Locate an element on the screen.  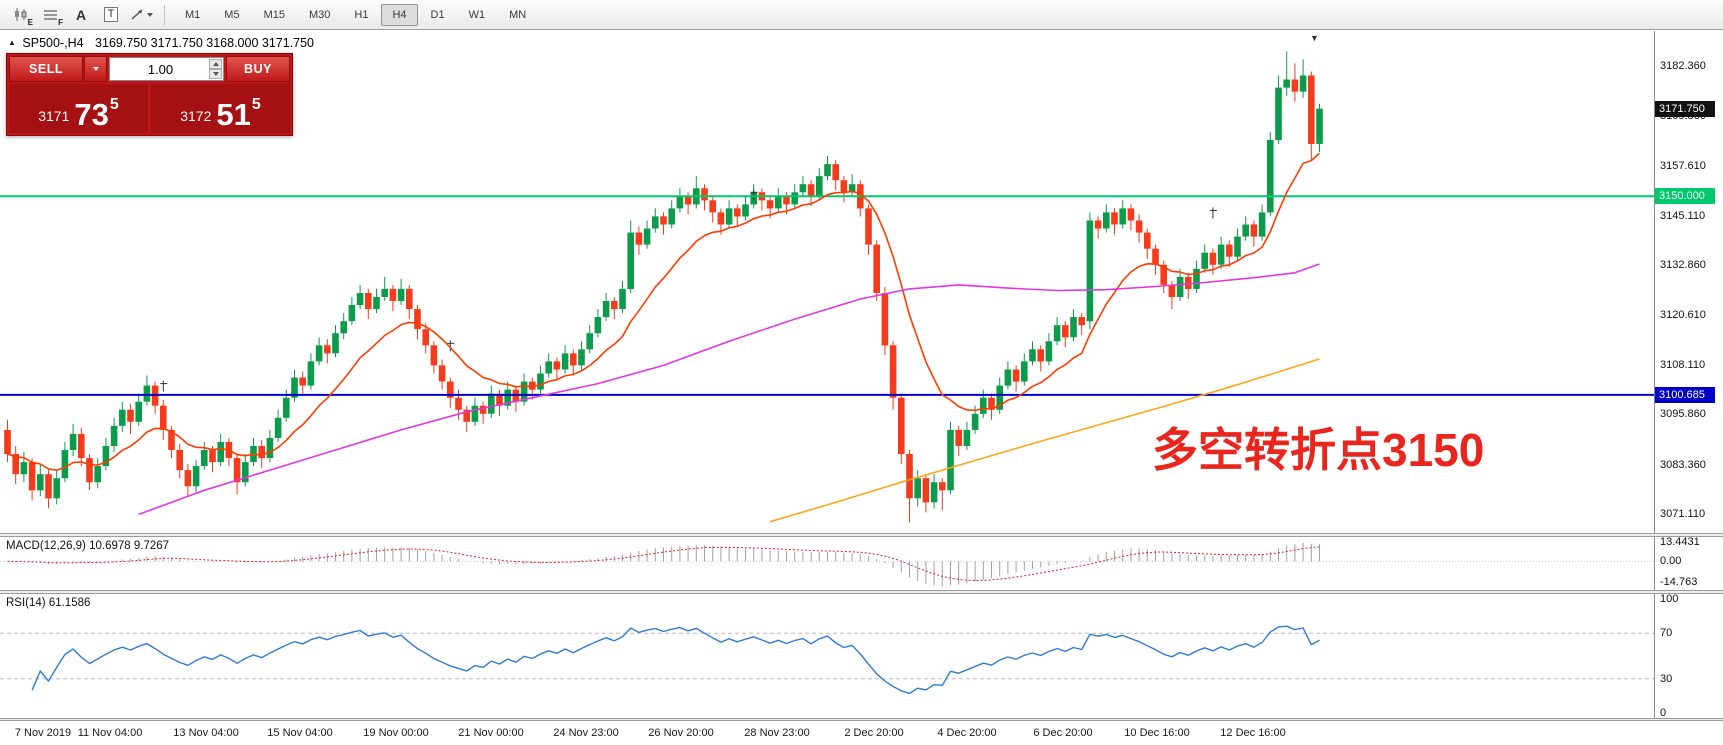
time-label: 6 Dec 20:00 is located at coordinates (1063, 733).